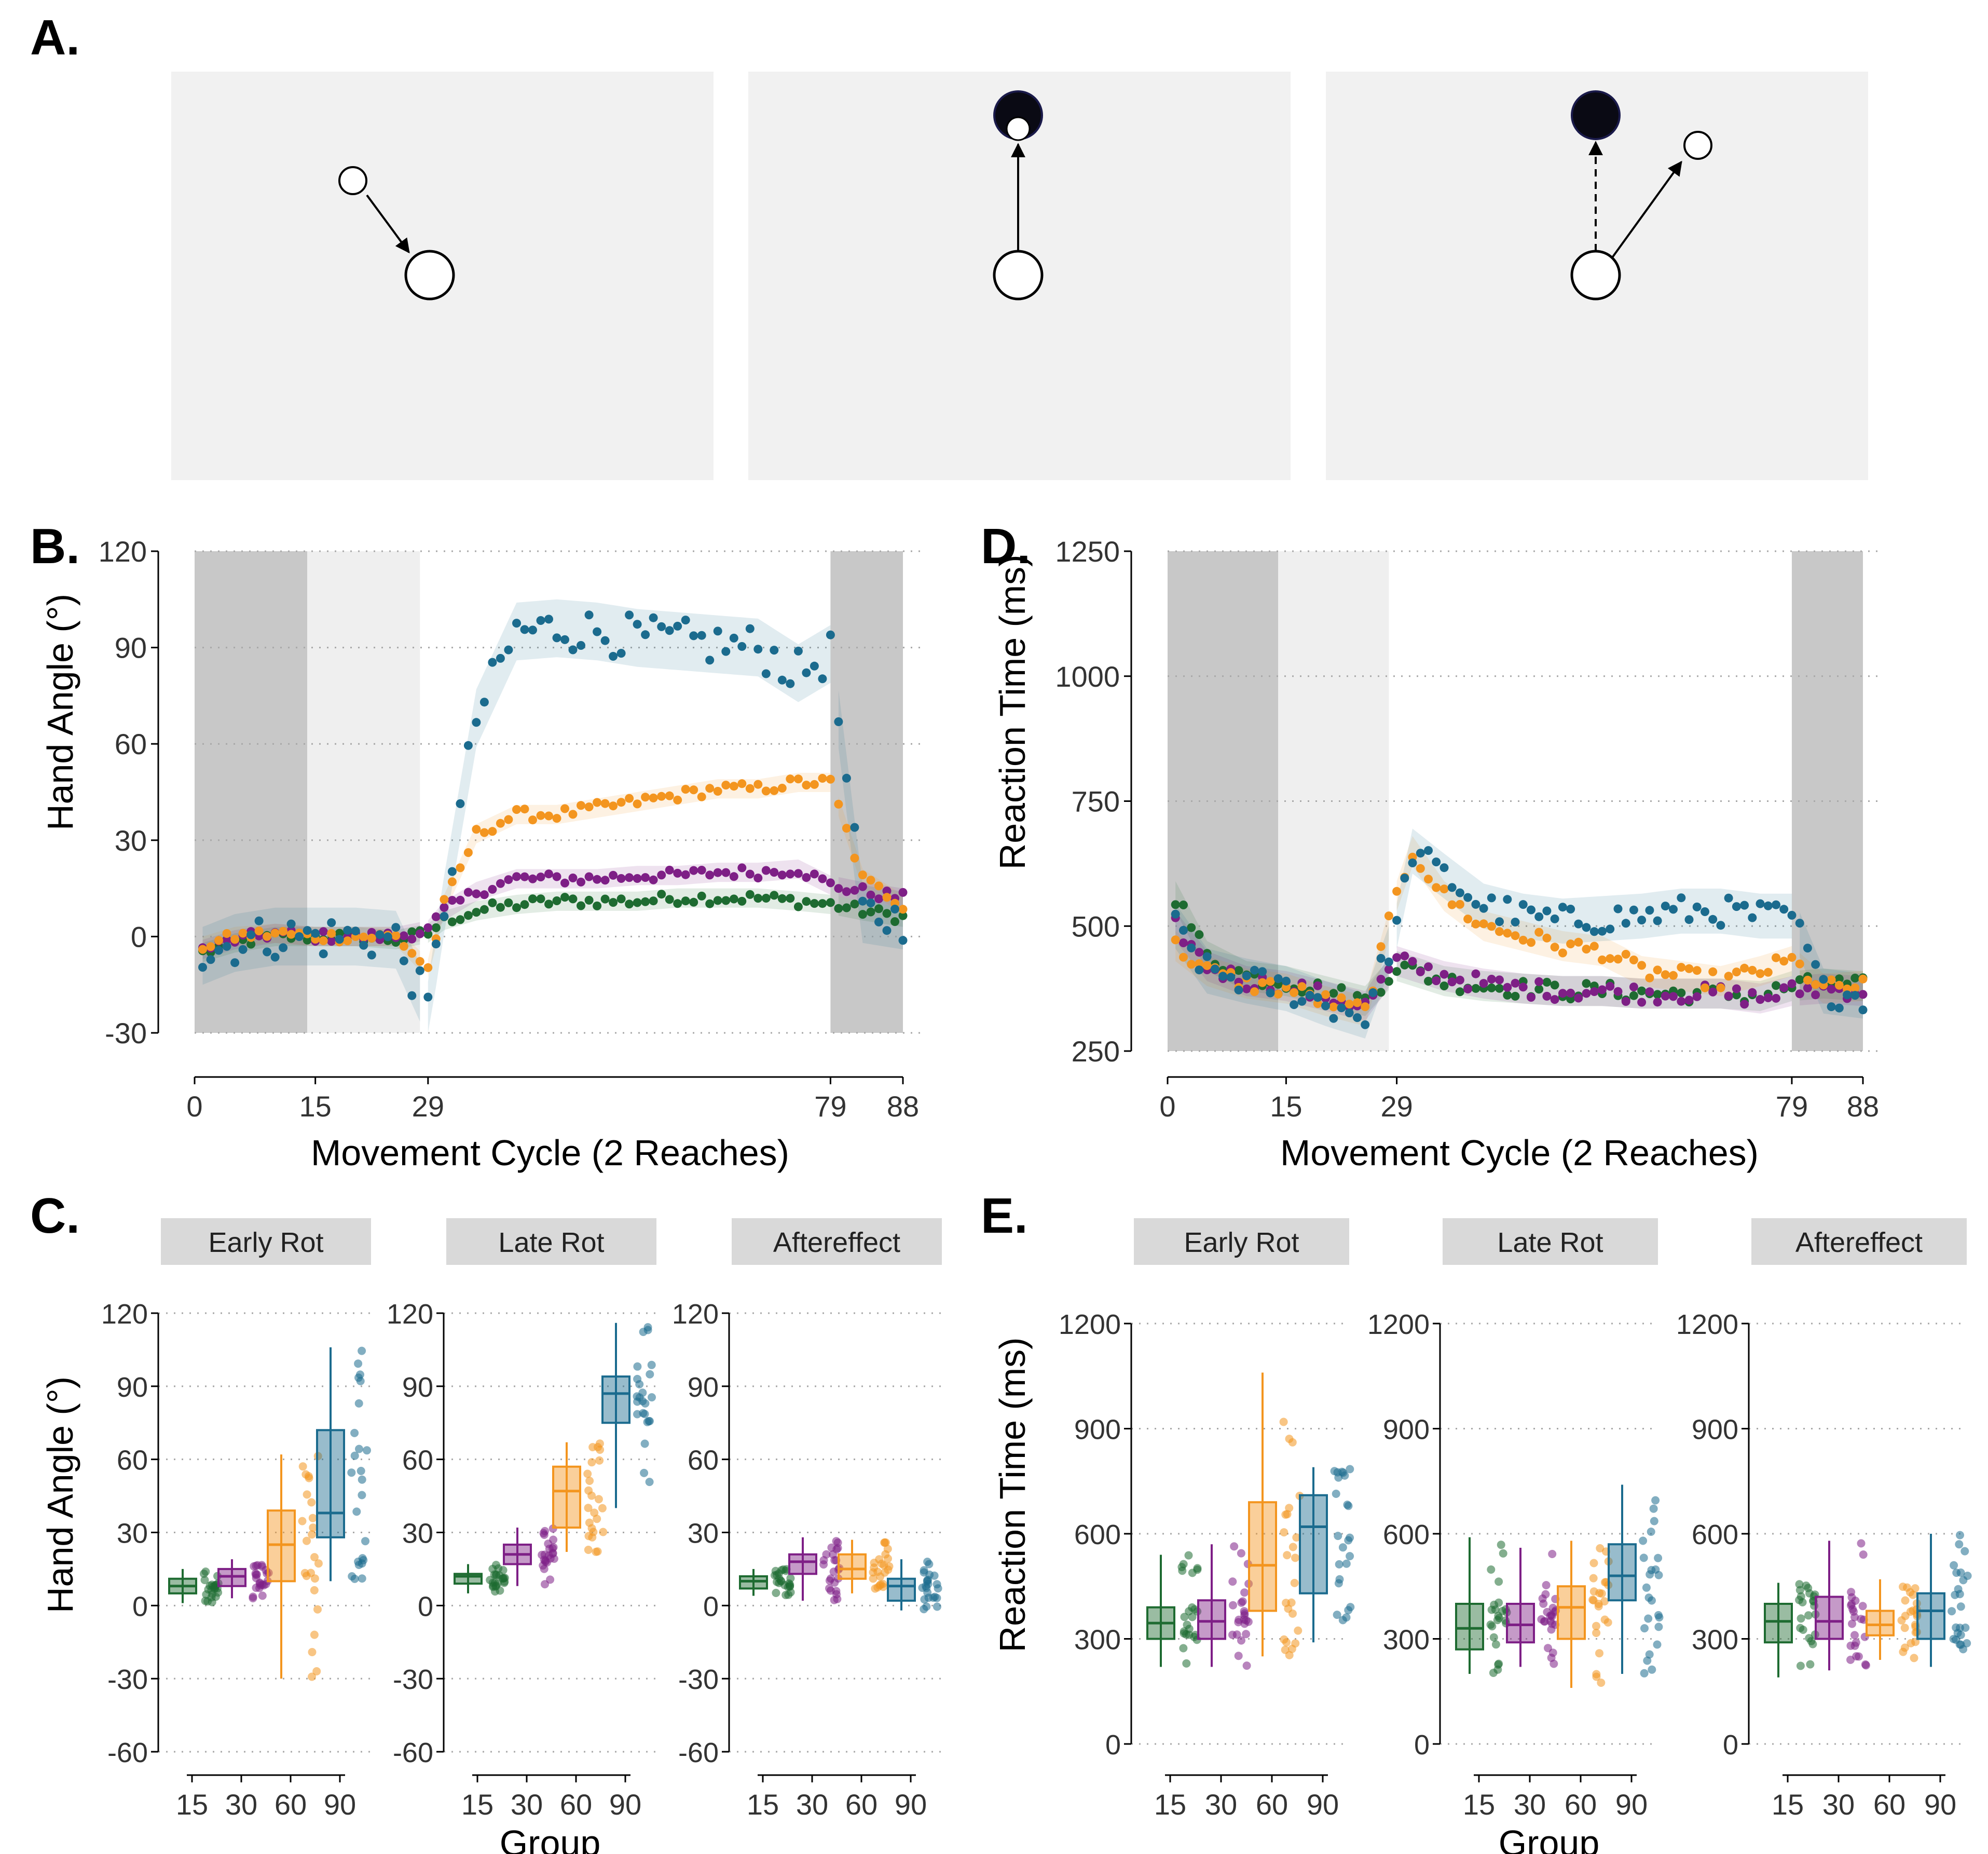 This screenshot has width=1988, height=1854. Describe the element at coordinates (1863, 1107) in the screenshot. I see `x-tick-label: 88` at that location.